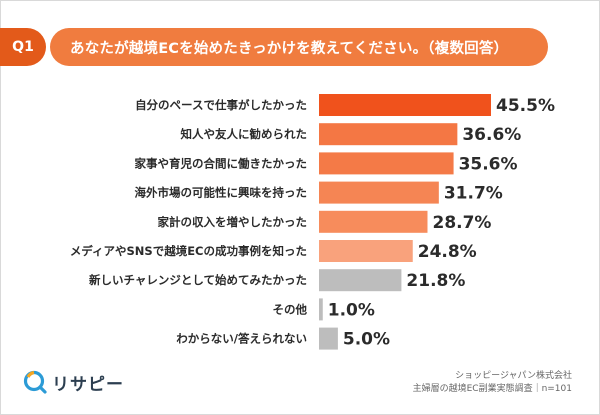  I want to click on value-label: 21.8%, so click(435, 281).